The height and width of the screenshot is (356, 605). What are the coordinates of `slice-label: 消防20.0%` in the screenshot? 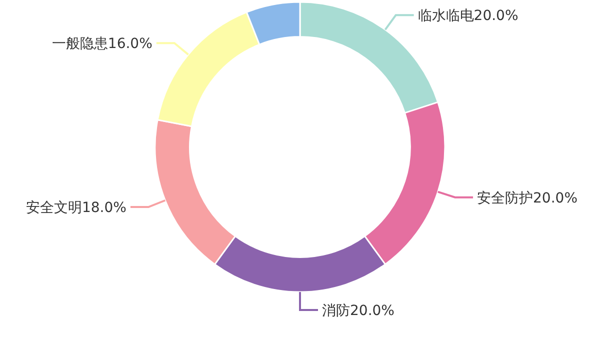 It's located at (358, 311).